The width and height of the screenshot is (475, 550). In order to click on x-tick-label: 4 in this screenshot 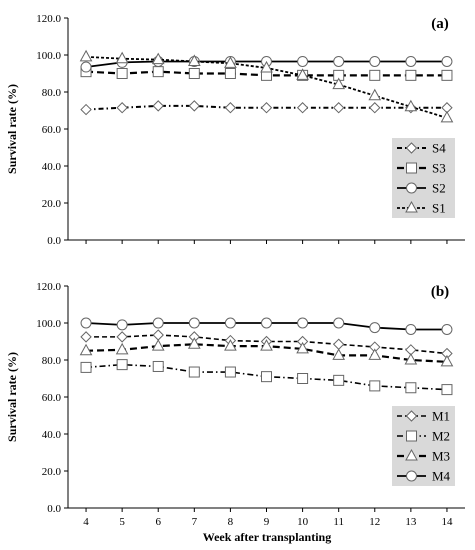, I will do `click(86, 522)`.